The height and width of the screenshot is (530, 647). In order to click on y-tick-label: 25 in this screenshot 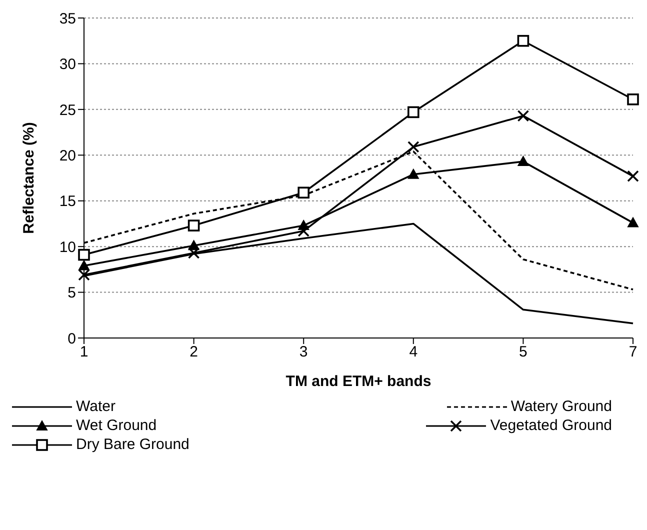, I will do `click(67, 110)`.